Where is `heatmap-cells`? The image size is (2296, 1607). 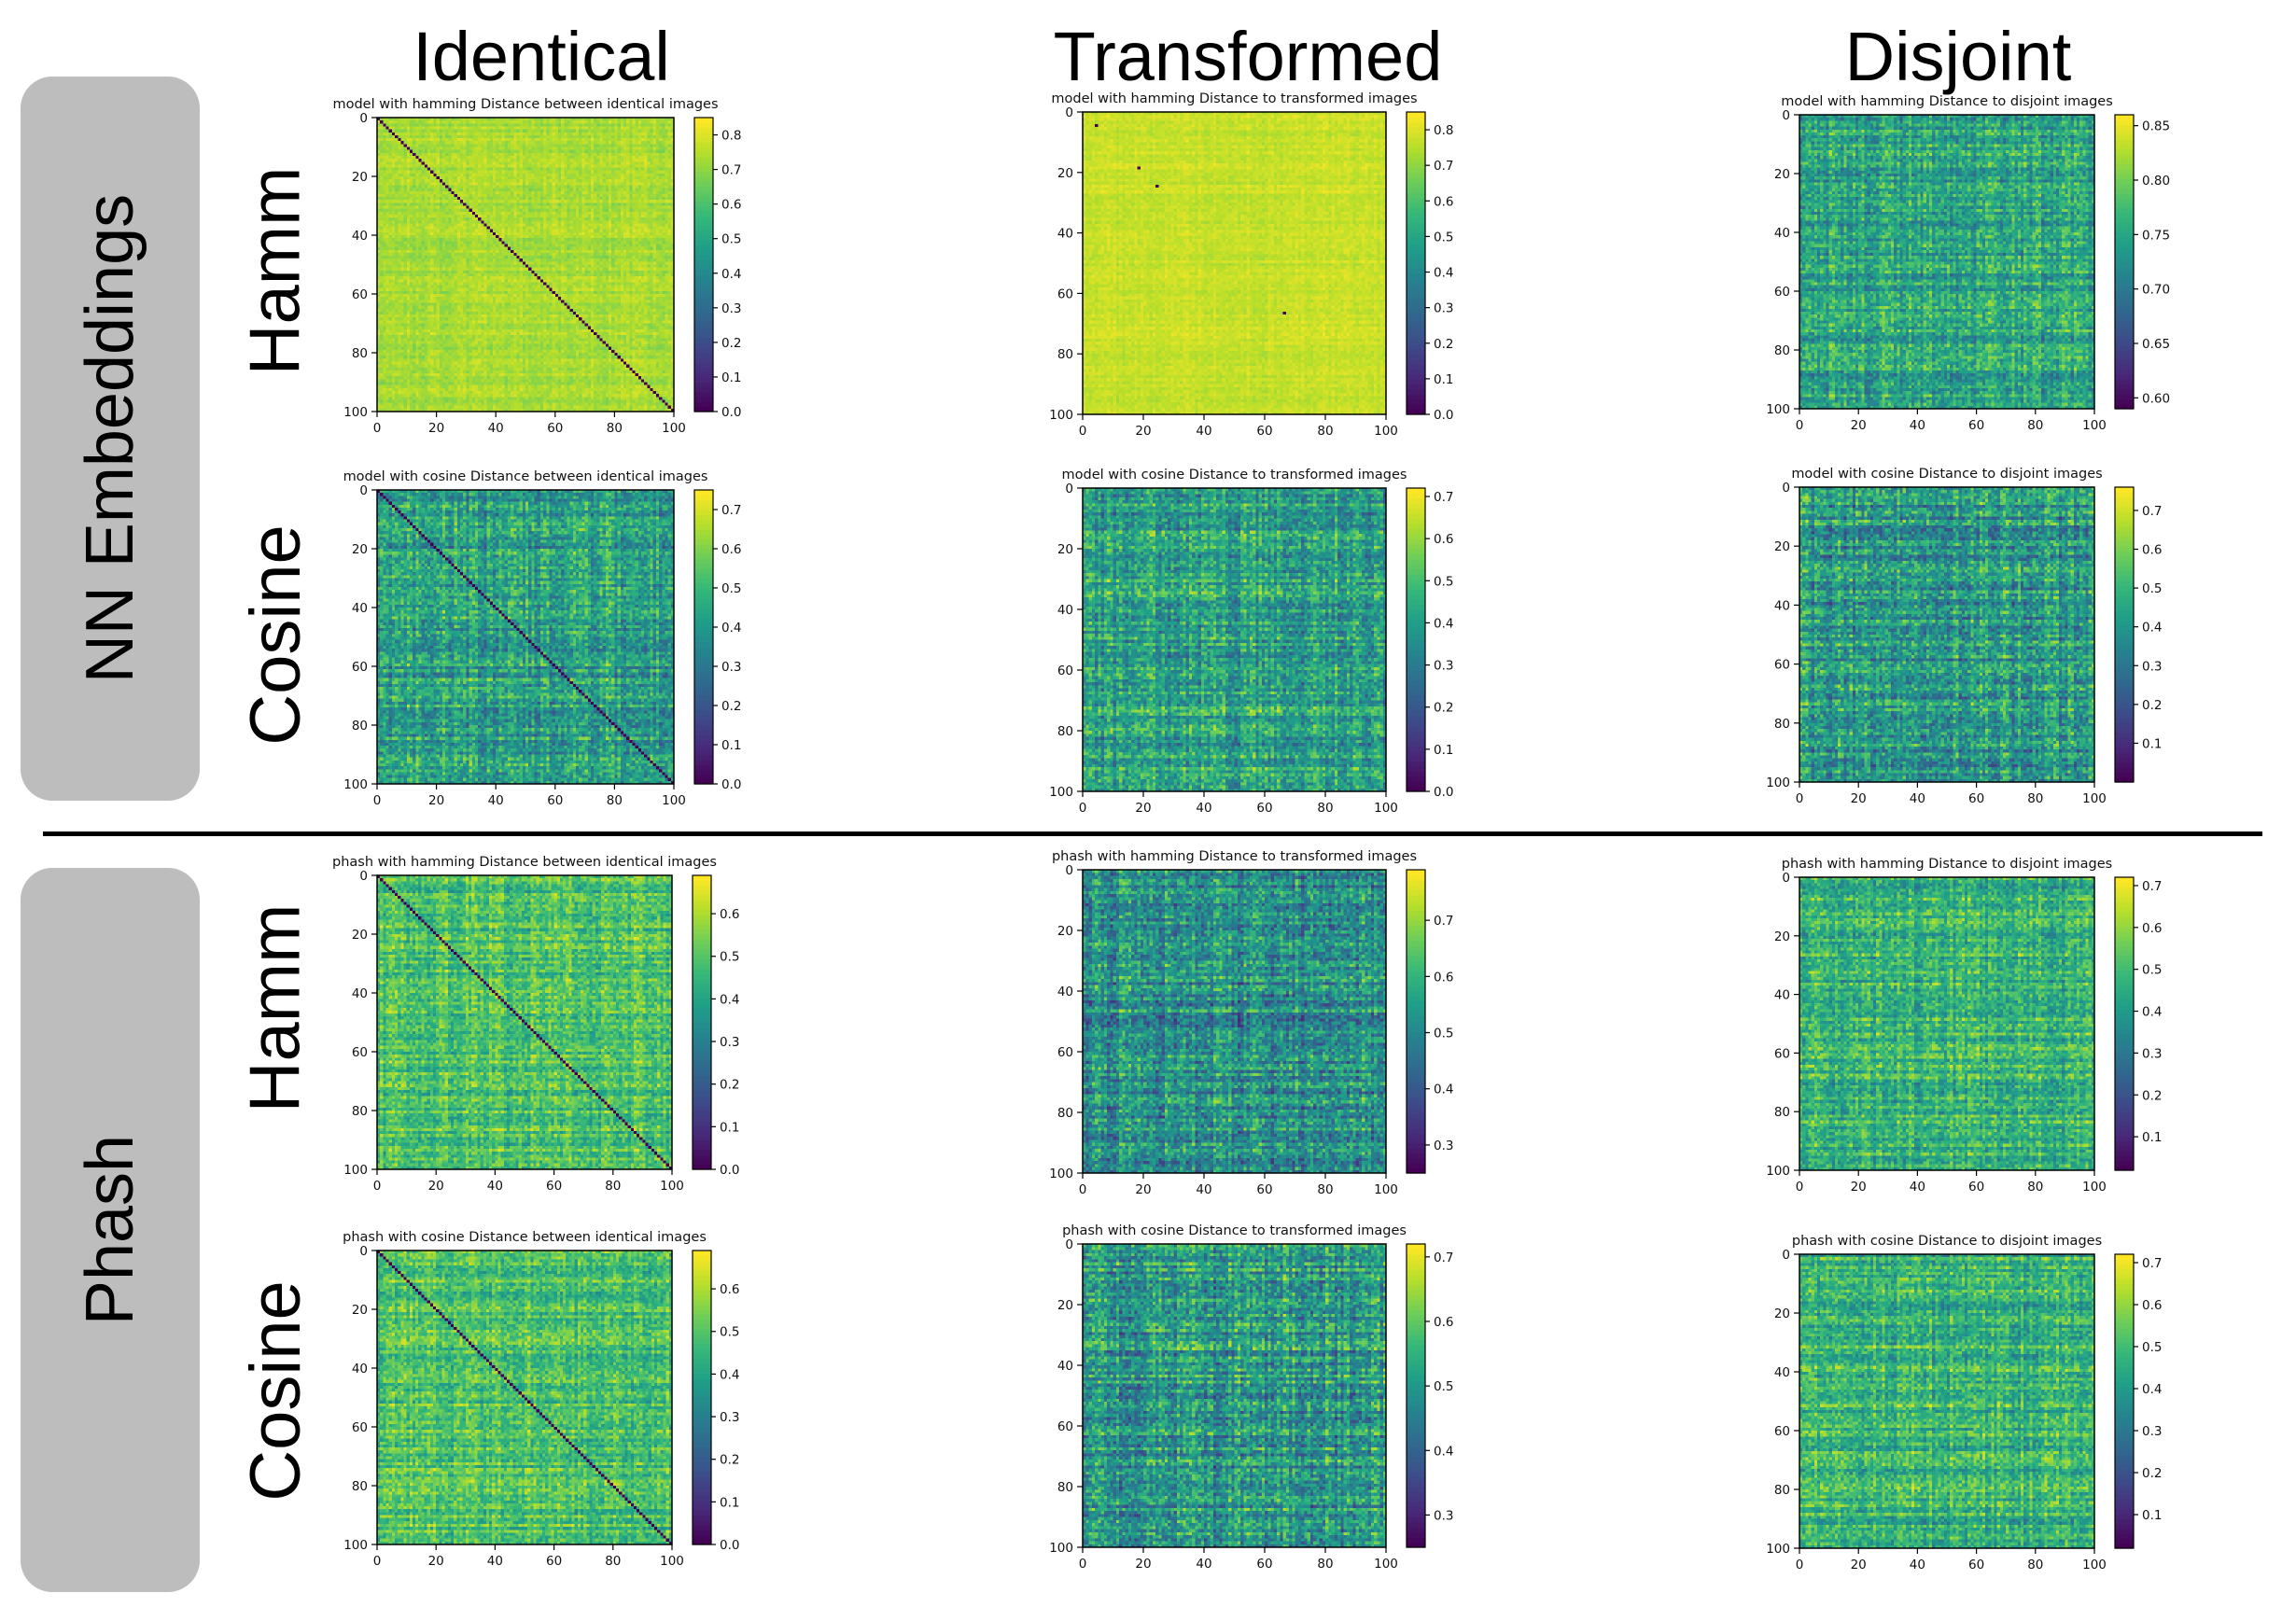 heatmap-cells is located at coordinates (524, 1022).